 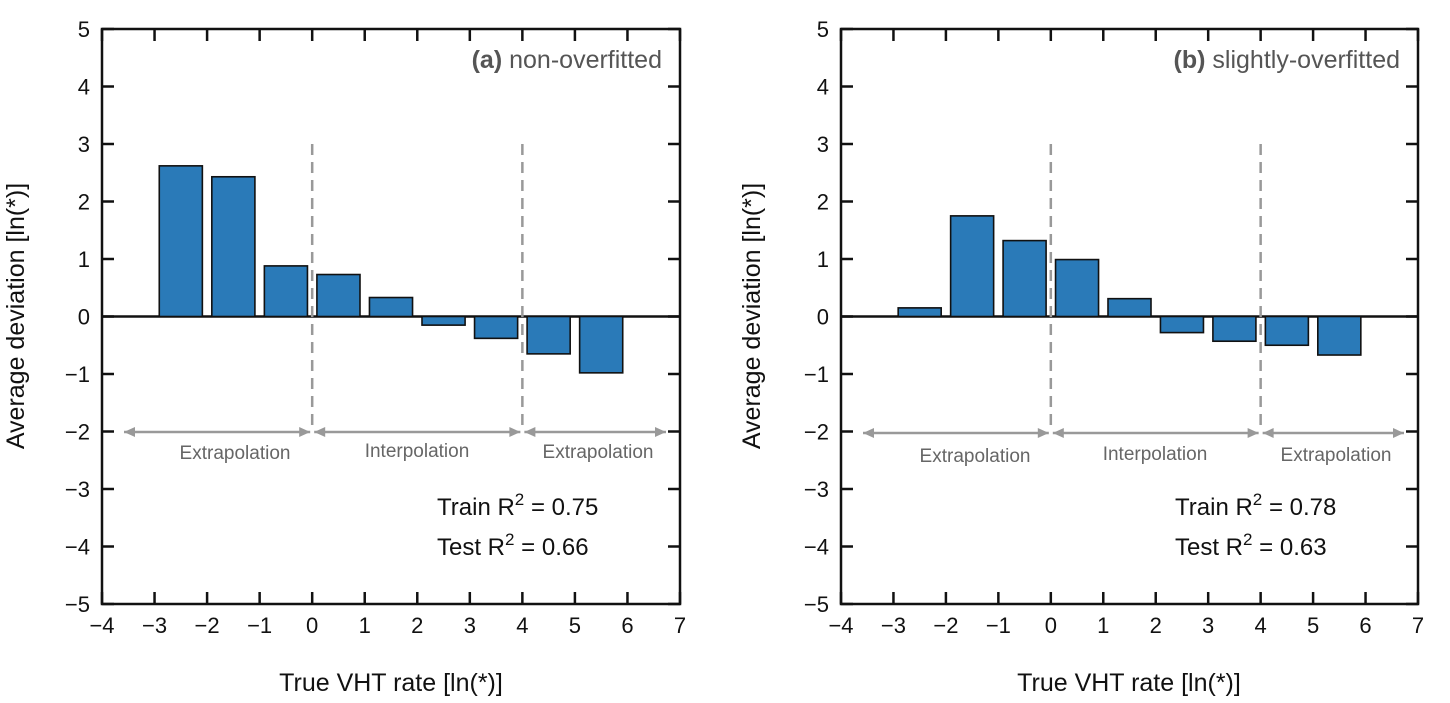 I want to click on x-axis-label-b: True VHT rate [ln(*)], so click(x=1129, y=683).